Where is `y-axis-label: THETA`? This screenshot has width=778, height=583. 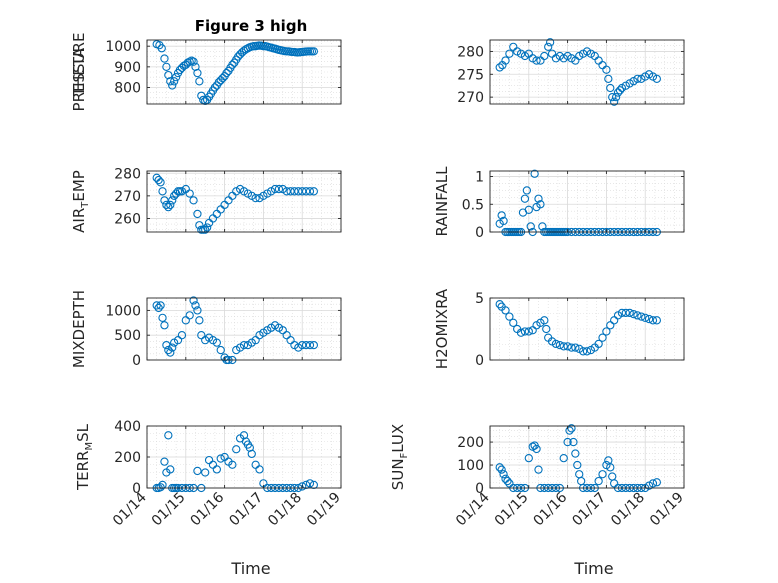 y-axis-label: THETA is located at coordinates (79, 72).